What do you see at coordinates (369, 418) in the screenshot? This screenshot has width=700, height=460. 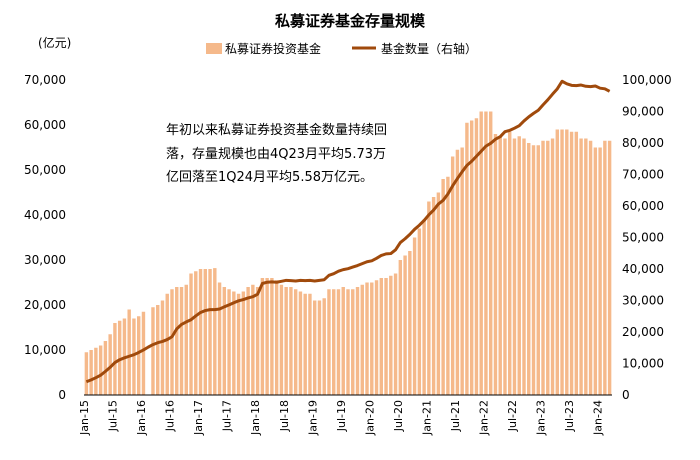 I see `x-tick-label: Jan-20` at bounding box center [369, 418].